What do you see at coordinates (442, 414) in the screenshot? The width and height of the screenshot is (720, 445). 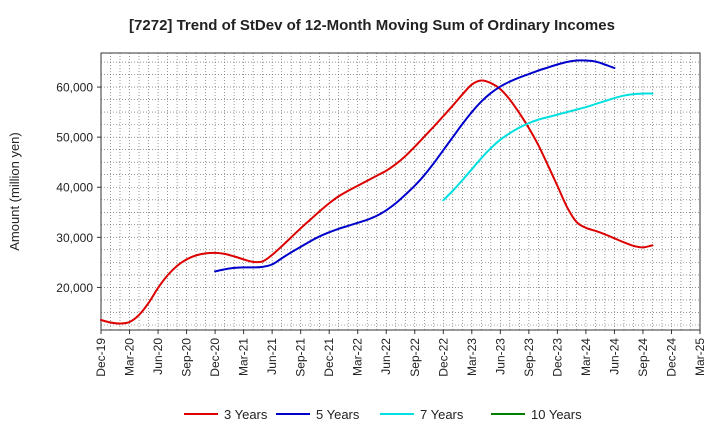 I see `legend-label-7-years: 7 Years` at bounding box center [442, 414].